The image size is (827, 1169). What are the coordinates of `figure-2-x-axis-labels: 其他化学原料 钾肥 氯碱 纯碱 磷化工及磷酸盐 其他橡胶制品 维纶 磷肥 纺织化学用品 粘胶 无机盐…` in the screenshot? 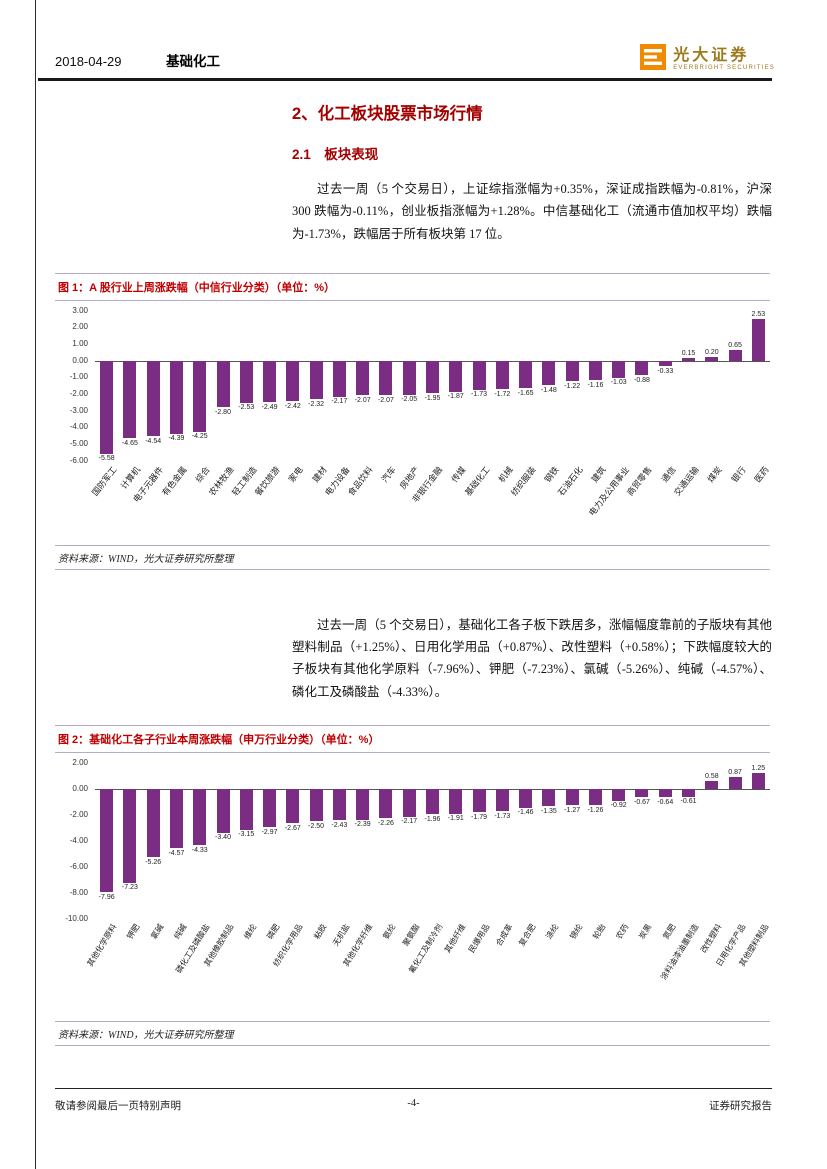 It's located at (428, 969).